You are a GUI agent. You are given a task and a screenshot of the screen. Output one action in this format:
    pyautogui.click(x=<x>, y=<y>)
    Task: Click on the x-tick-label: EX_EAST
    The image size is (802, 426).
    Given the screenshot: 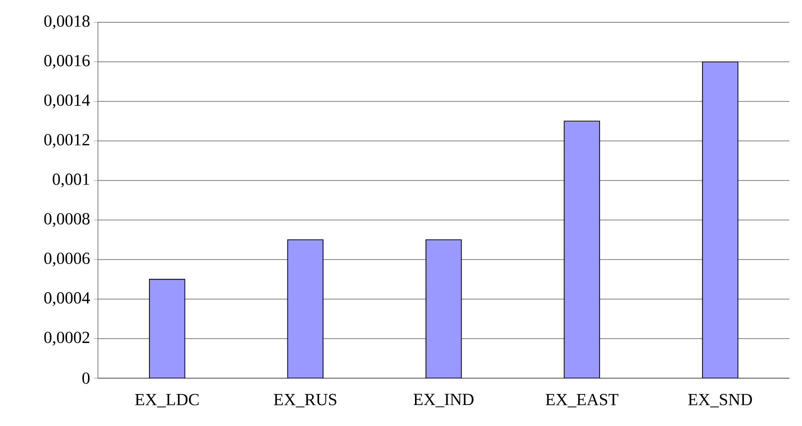 What is the action you would take?
    pyautogui.click(x=582, y=401)
    